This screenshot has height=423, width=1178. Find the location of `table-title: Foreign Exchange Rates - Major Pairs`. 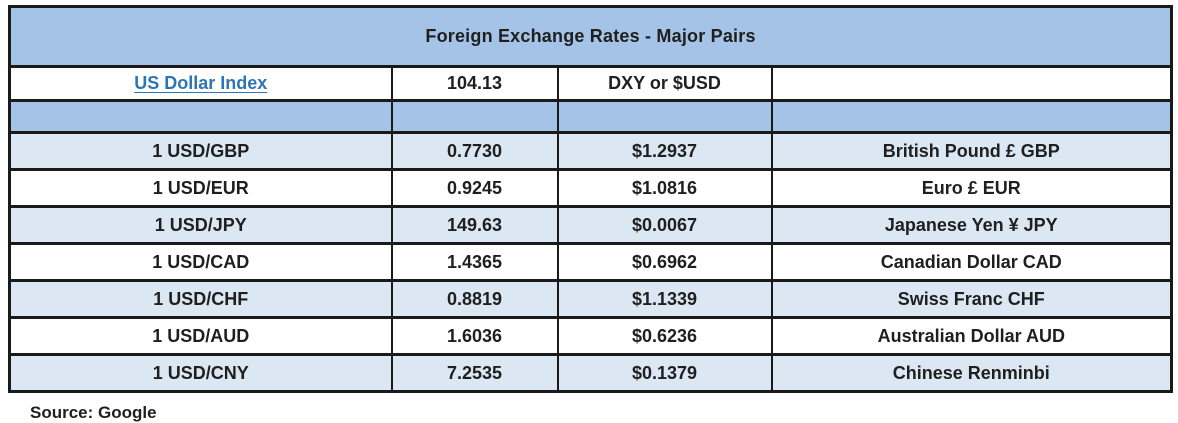

table-title: Foreign Exchange Rates - Major Pairs is located at coordinates (590, 36).